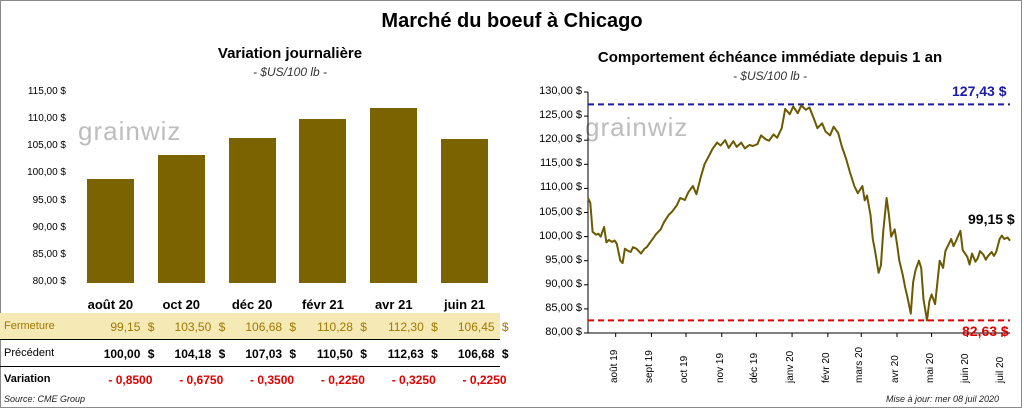 The height and width of the screenshot is (410, 1024). I want to click on right-x-tick: juil 20, so click(1000, 369).